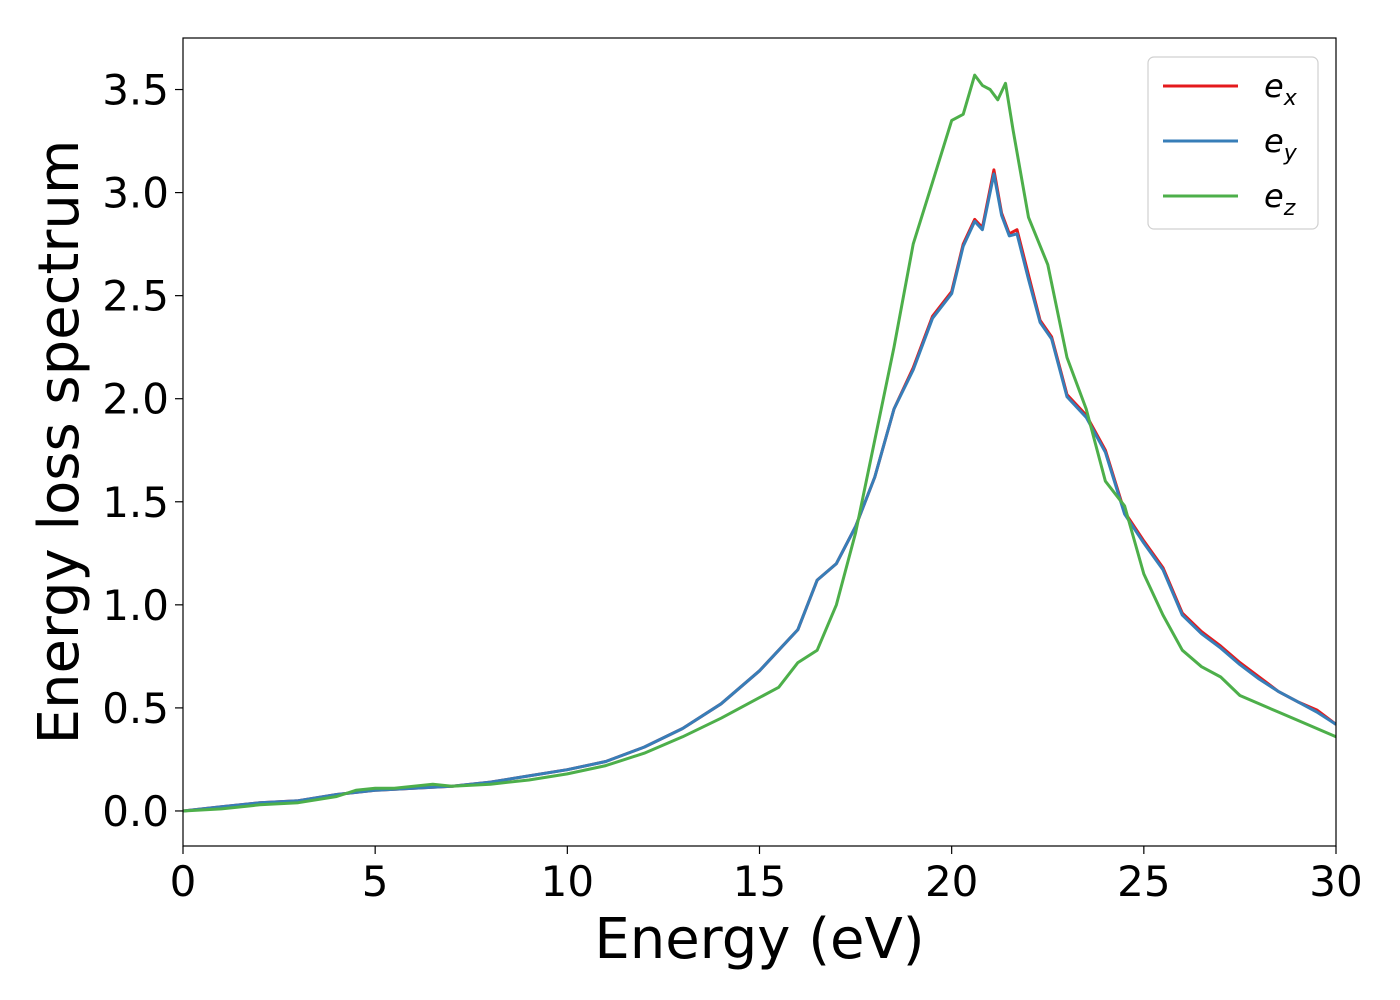 Image resolution: width=1400 pixels, height=1000 pixels. I want to click on legend-entry: ey, so click(1281, 144).